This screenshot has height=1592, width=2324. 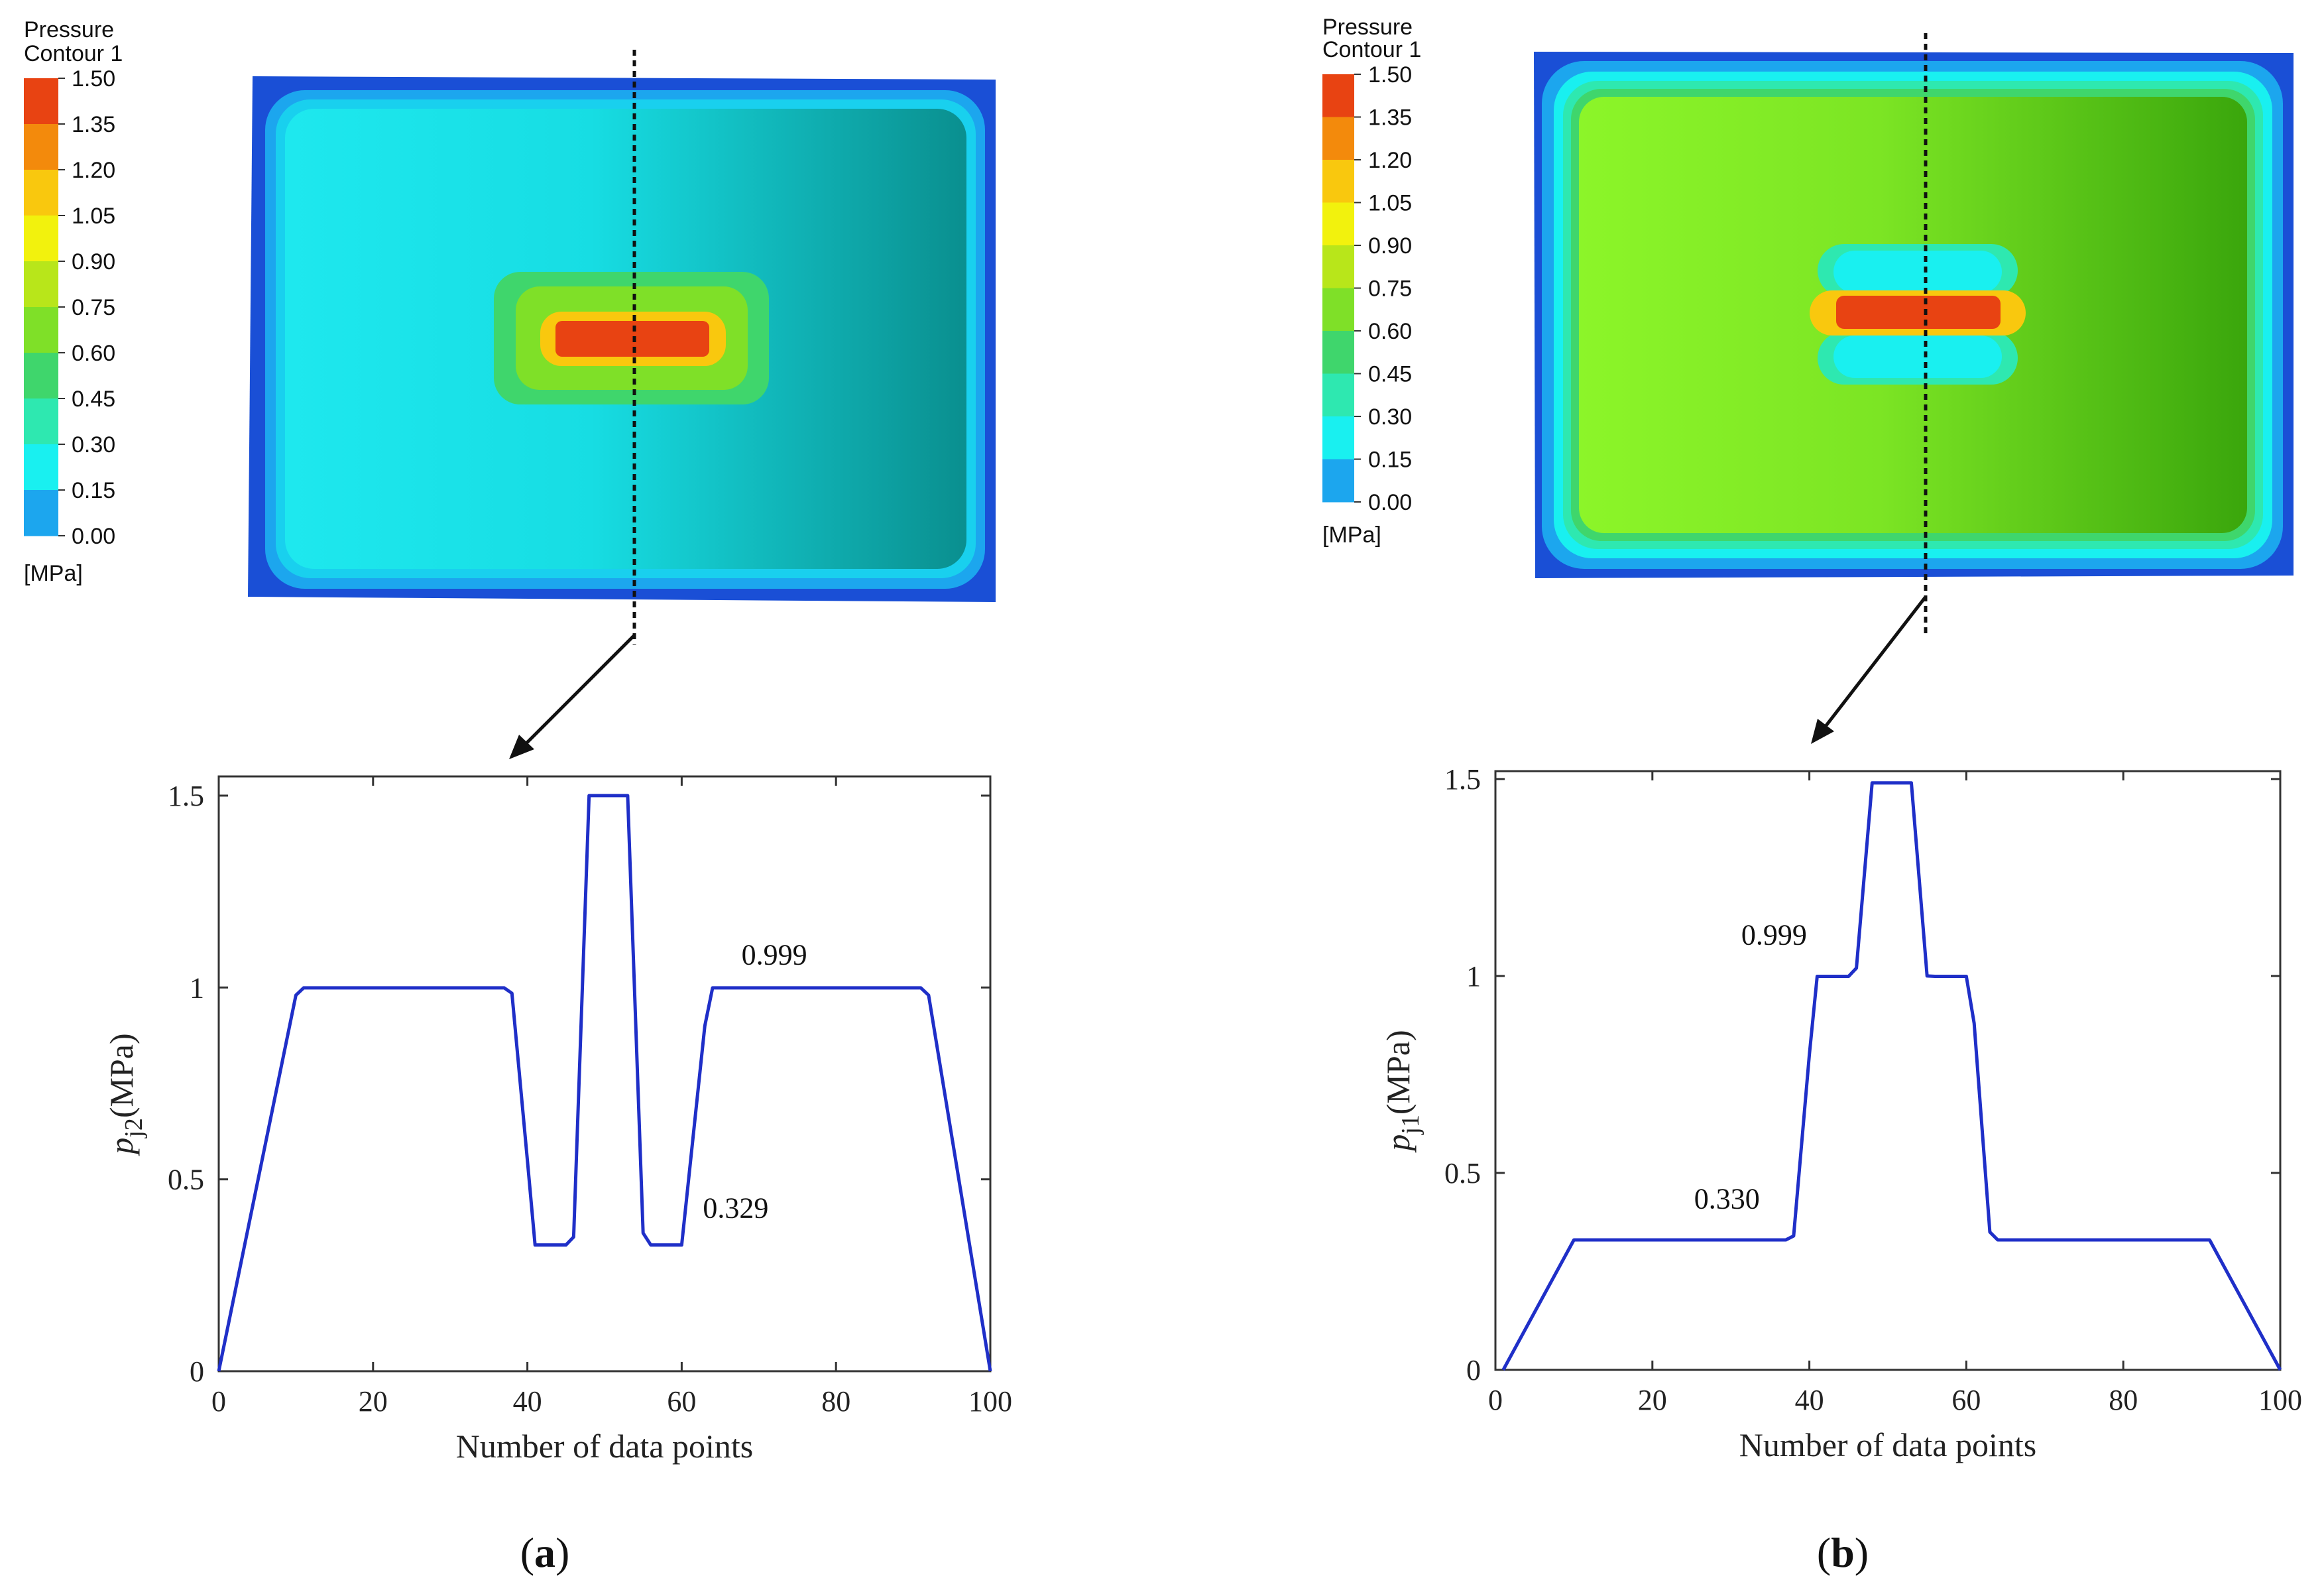 I want to click on legend-colorbar-a, so click(x=41, y=307).